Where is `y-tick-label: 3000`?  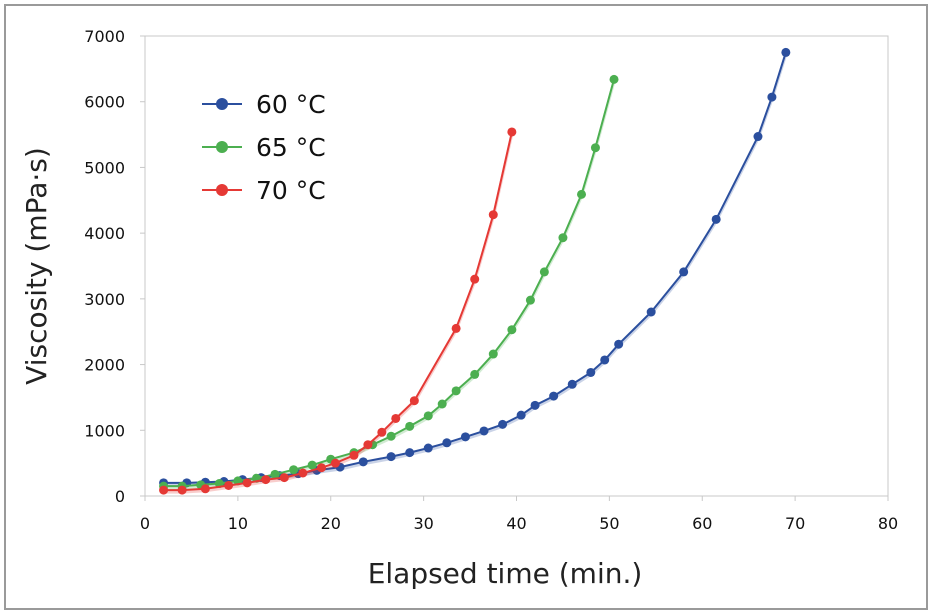
y-tick-label: 3000 is located at coordinates (104, 299).